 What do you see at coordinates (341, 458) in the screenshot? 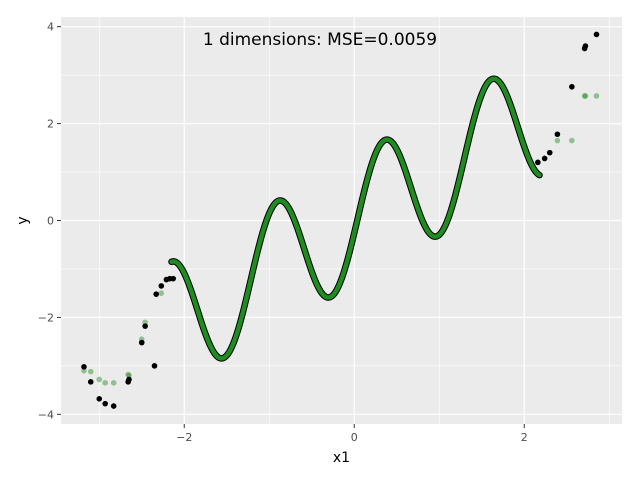
I see `x-axis-title: x1` at bounding box center [341, 458].